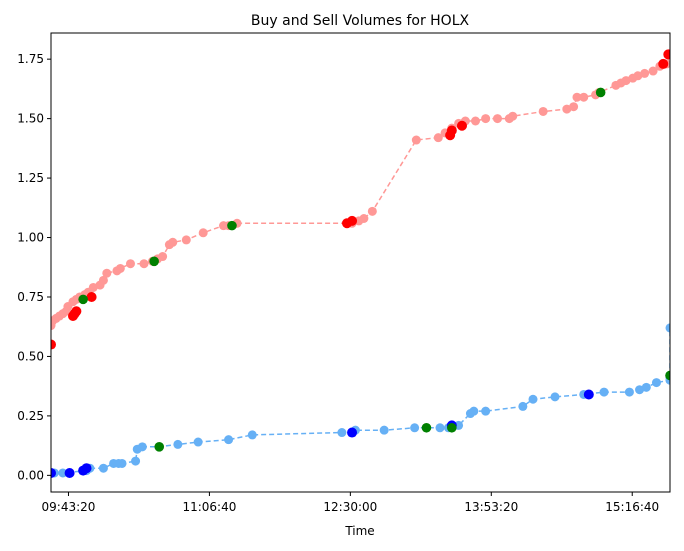 The width and height of the screenshot is (684, 551). Describe the element at coordinates (30, 59) in the screenshot. I see `y-tick-label: 1.75` at that location.